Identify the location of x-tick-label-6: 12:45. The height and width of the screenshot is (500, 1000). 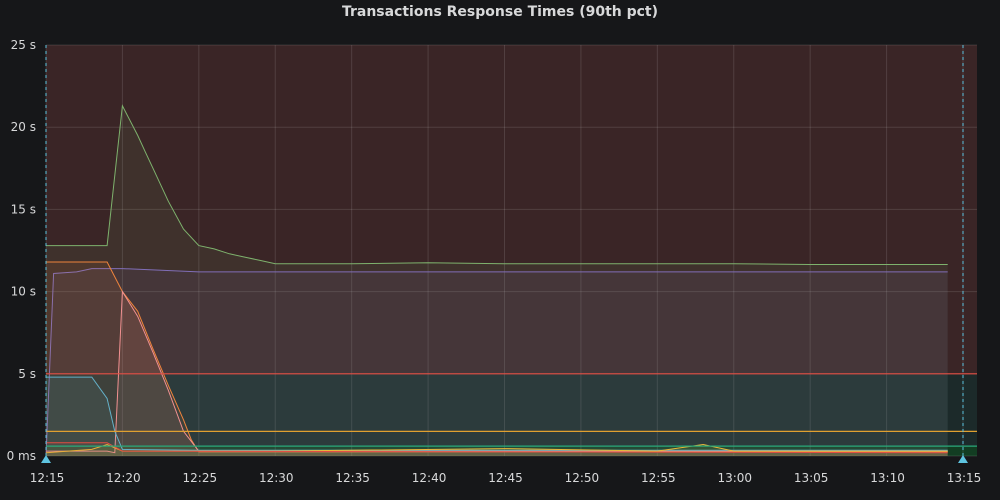
(505, 478).